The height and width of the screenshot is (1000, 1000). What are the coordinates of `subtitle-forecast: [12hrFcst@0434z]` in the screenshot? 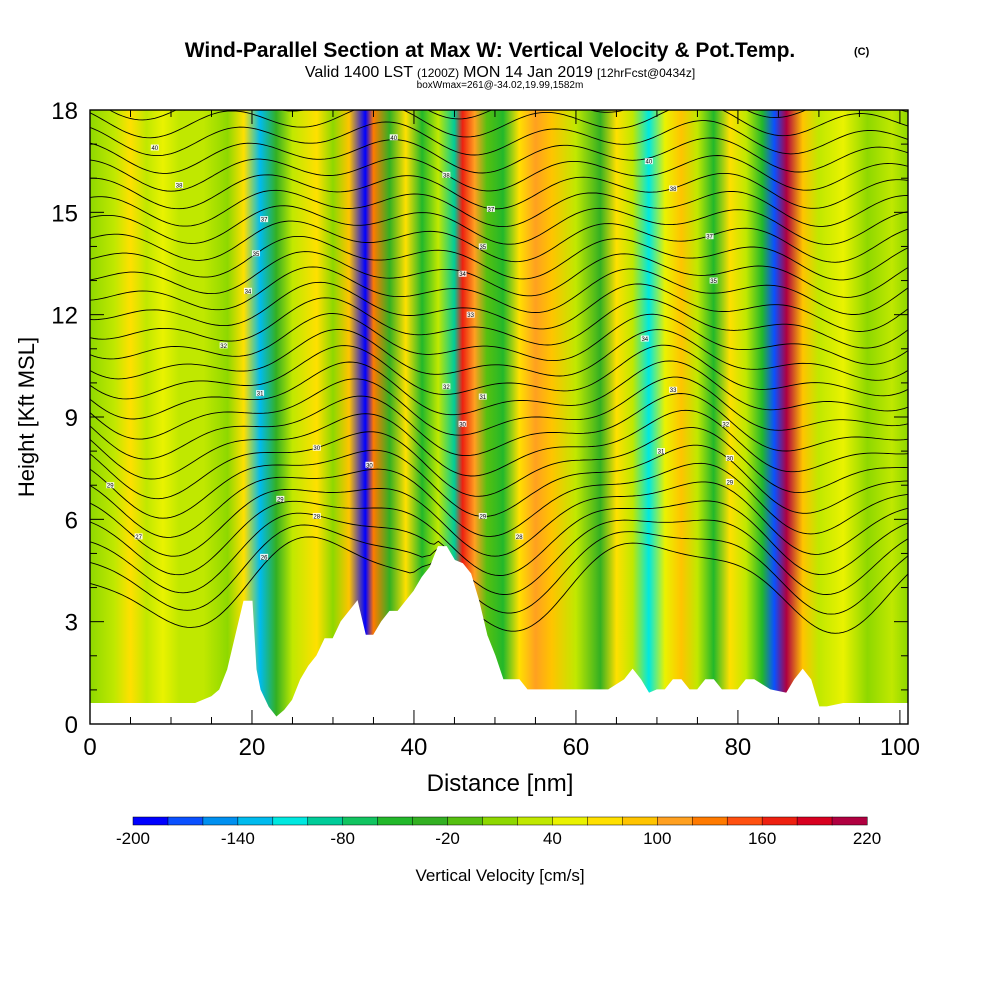 It's located at (646, 73).